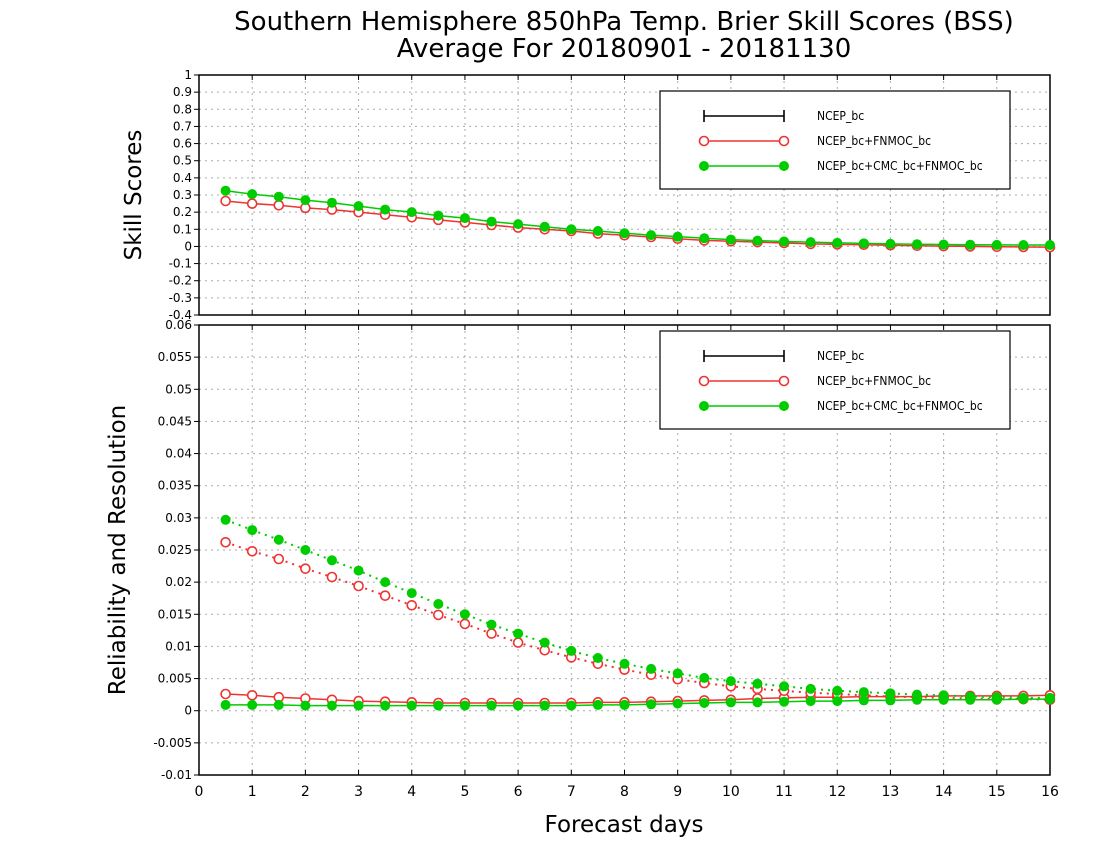  What do you see at coordinates (900, 406) in the screenshot?
I see `bottom-legend-label: NCEP_bc+CMC_bc+FNMOC_bc` at bounding box center [900, 406].